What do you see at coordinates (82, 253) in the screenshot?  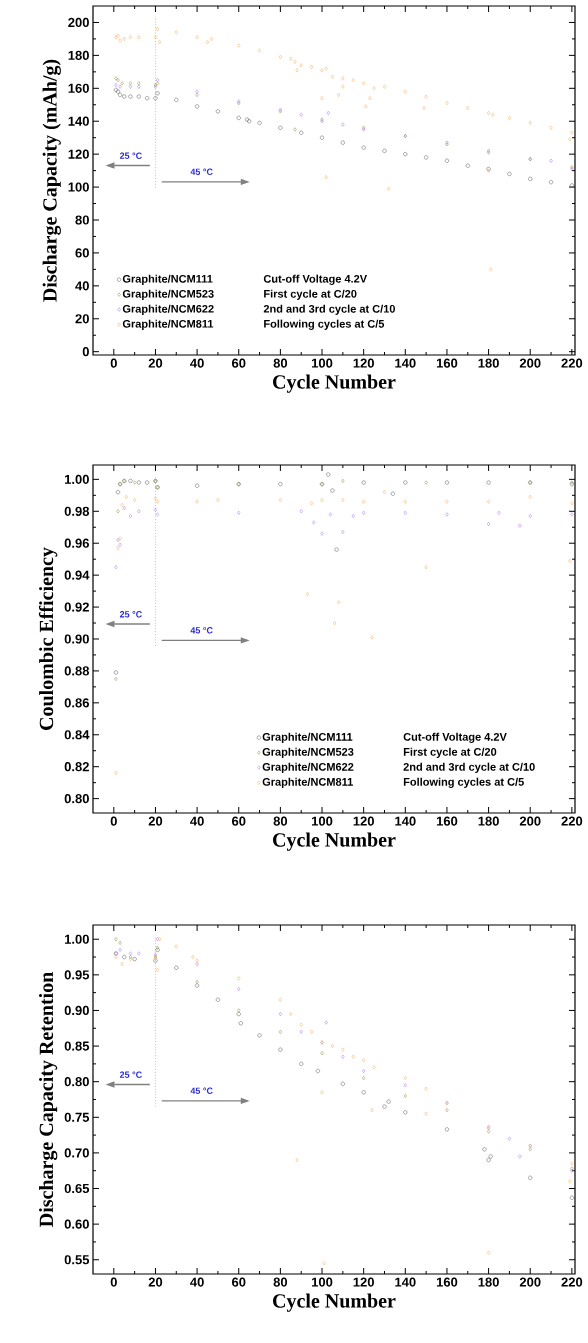 I see `y-tick-label: 60` at bounding box center [82, 253].